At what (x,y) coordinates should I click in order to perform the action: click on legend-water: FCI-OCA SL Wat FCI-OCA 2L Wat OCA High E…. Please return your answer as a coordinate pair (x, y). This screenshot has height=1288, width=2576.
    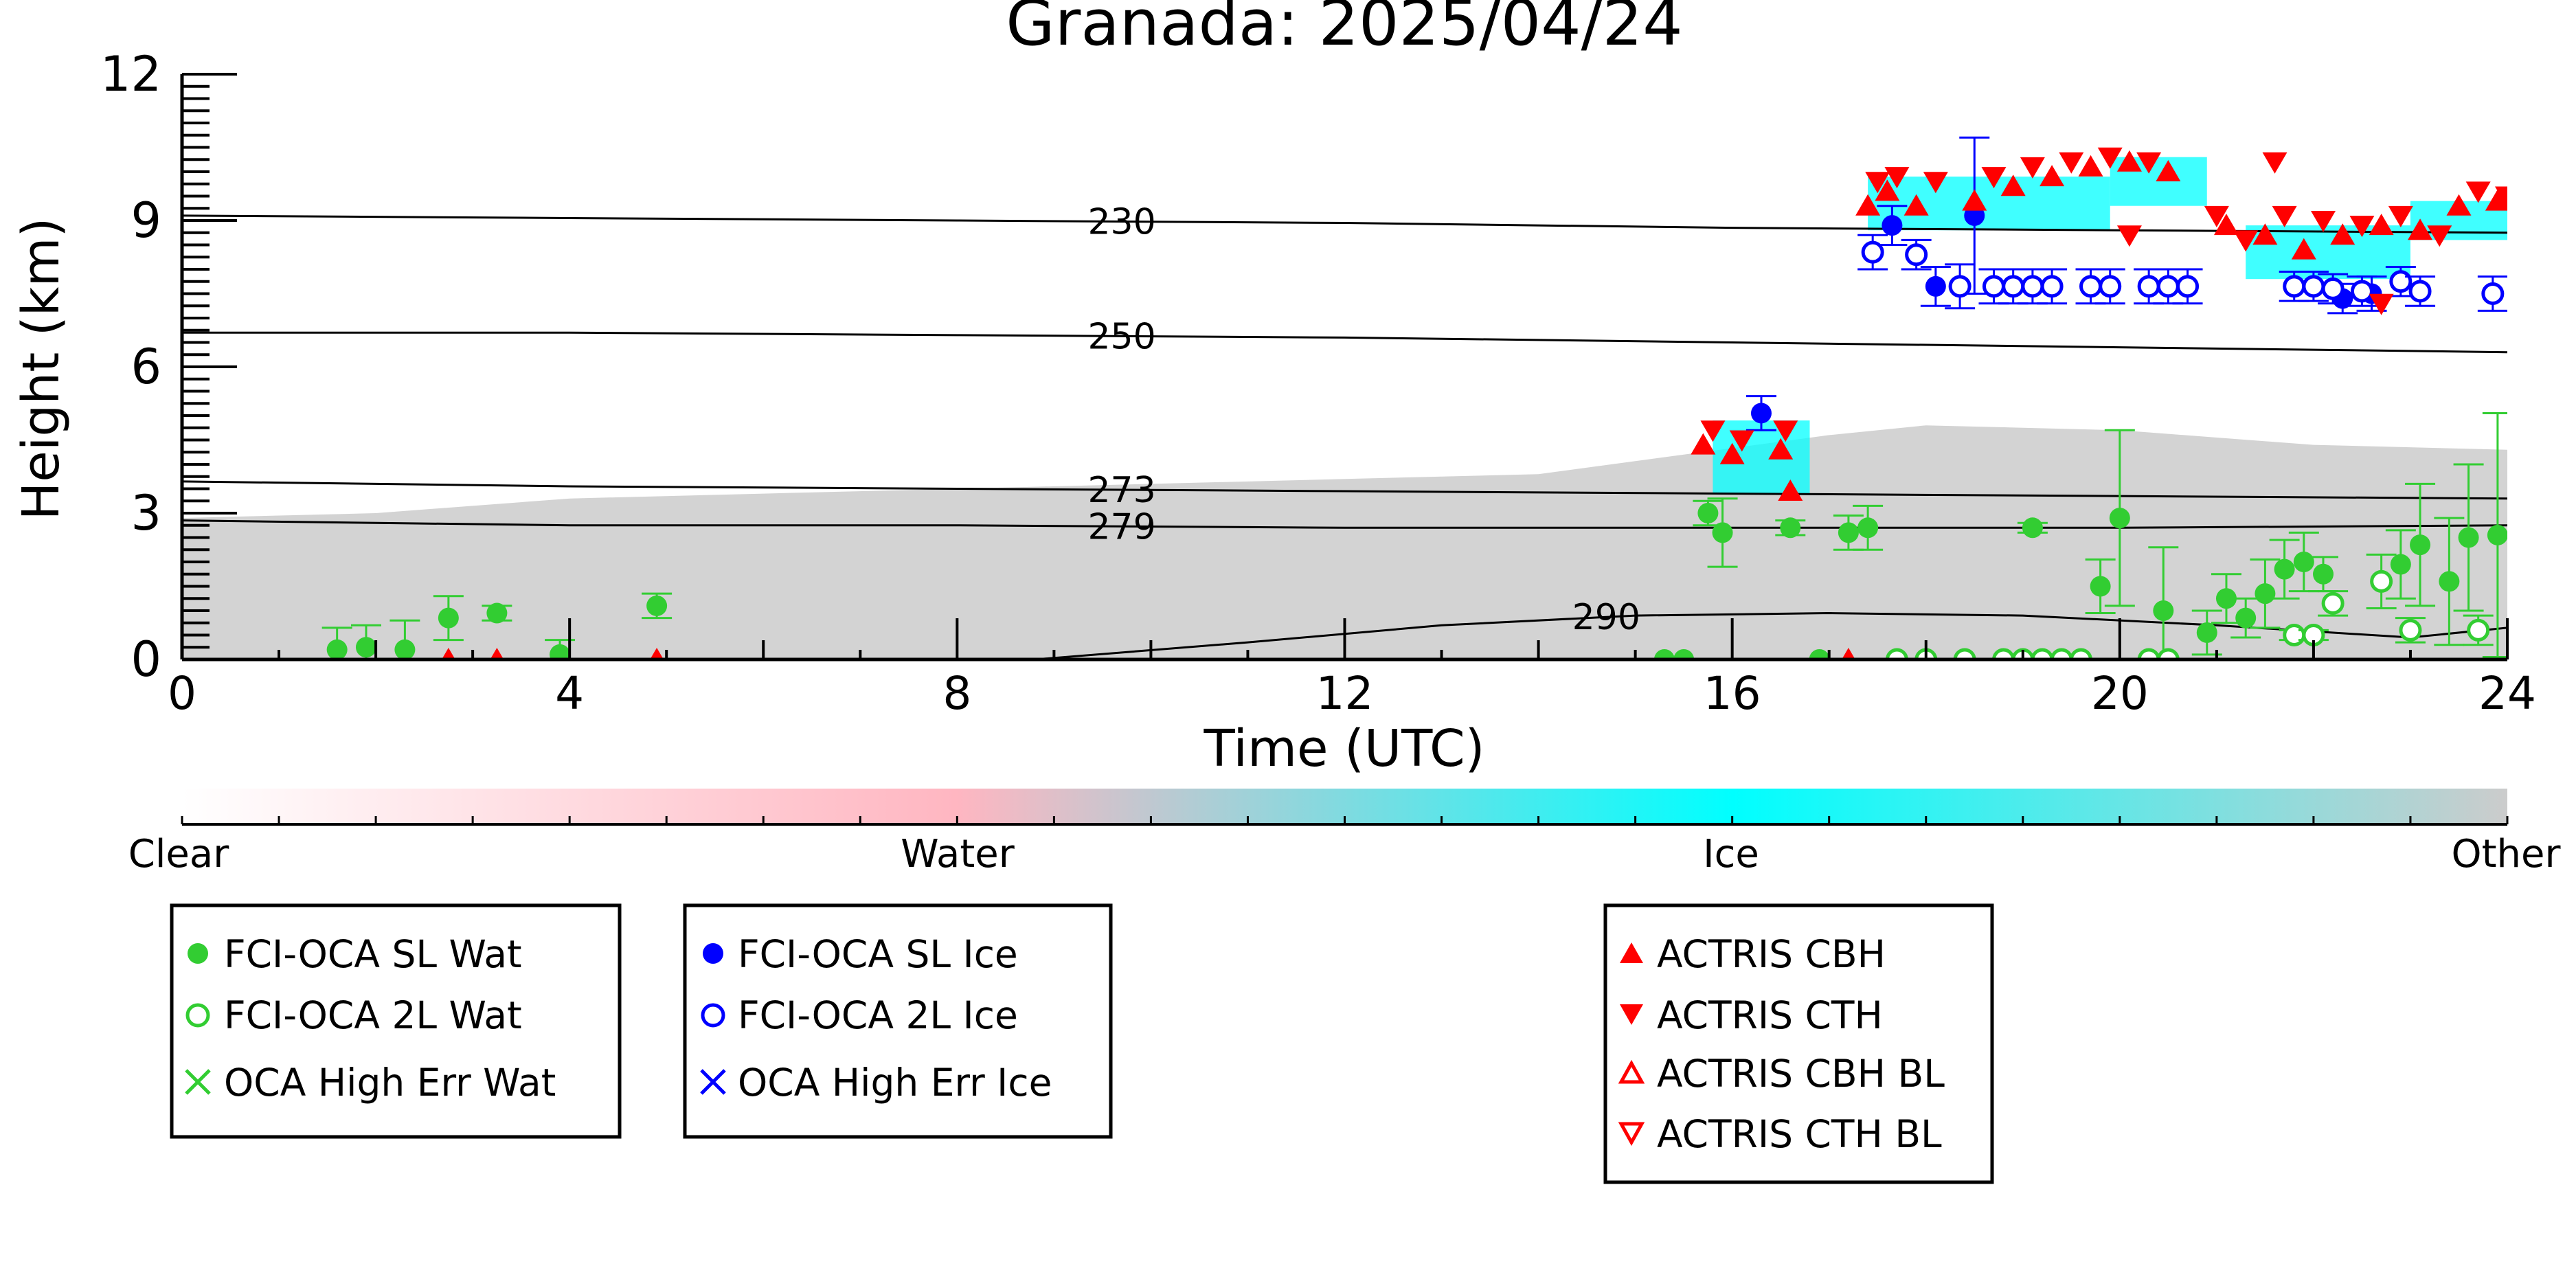
    Looking at the image, I should click on (396, 1021).